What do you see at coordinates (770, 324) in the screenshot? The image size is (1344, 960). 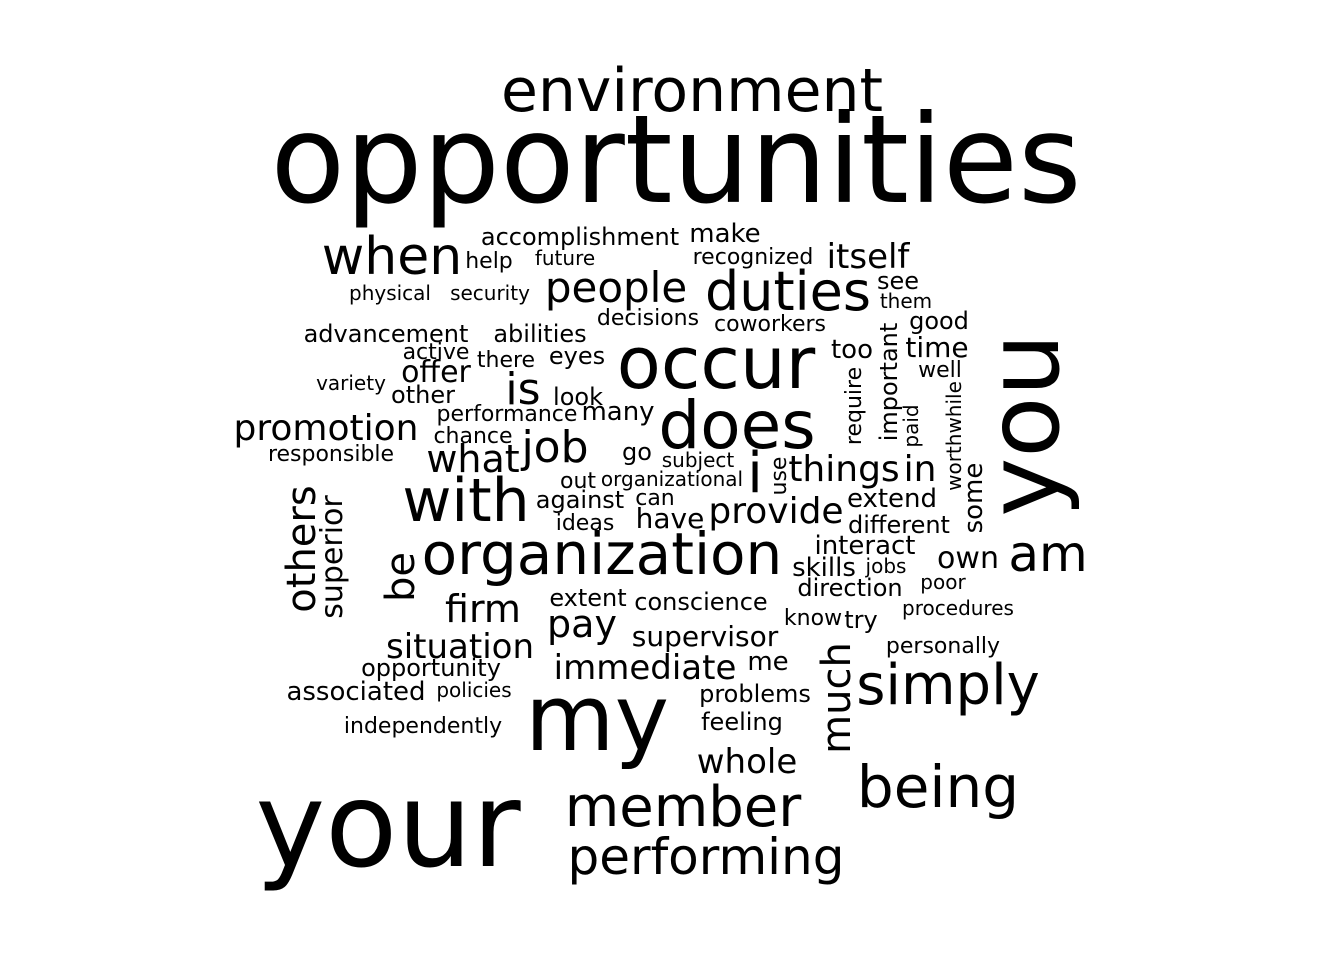 I see `word-coworkers: coworkers` at bounding box center [770, 324].